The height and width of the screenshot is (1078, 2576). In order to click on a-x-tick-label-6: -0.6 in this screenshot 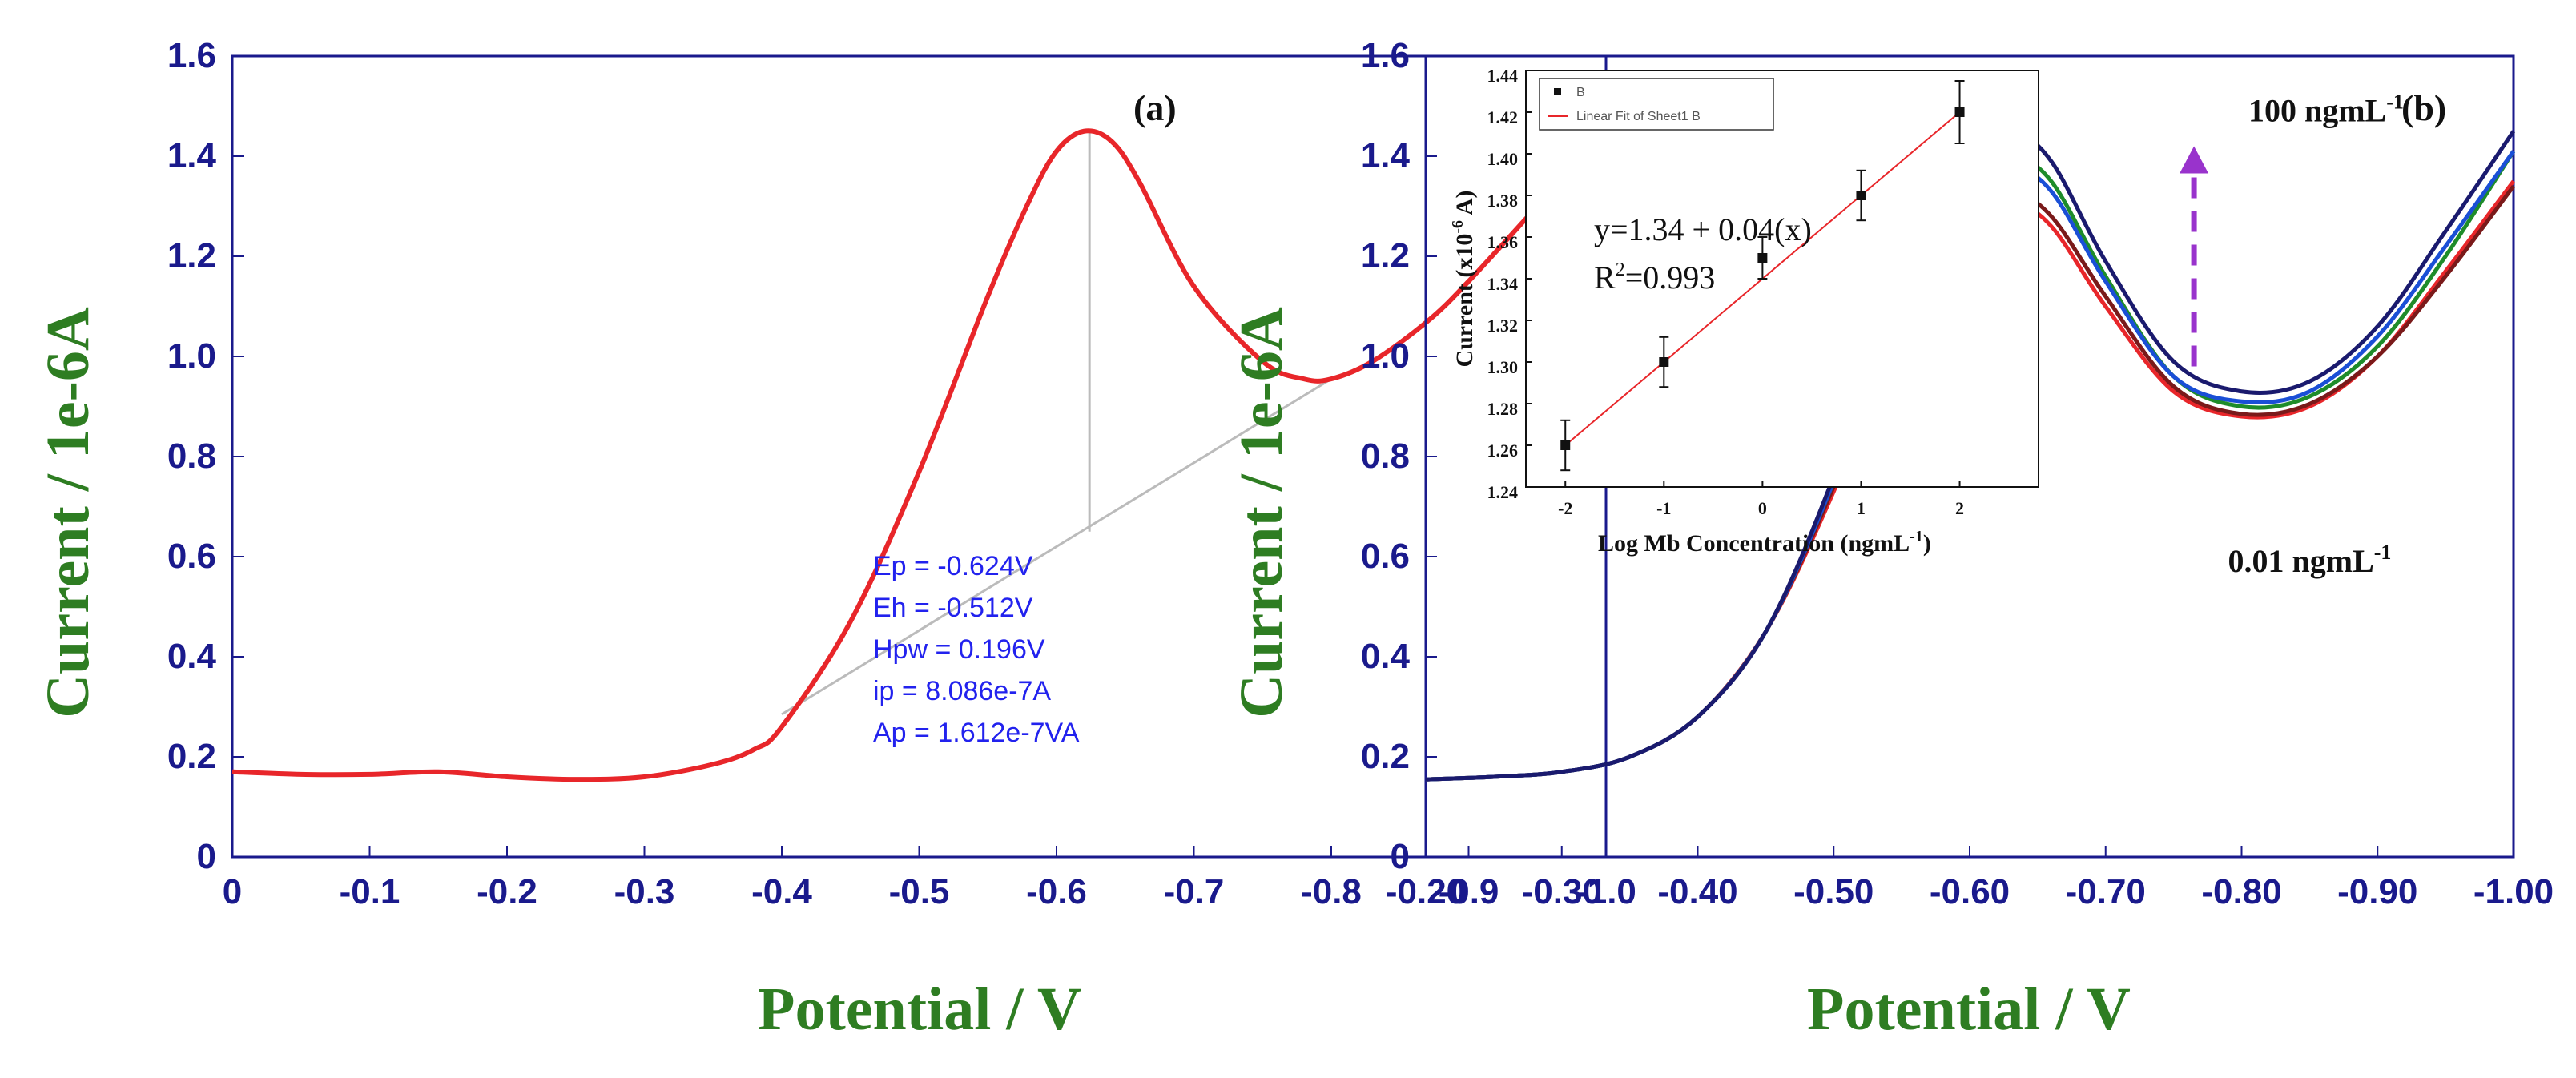, I will do `click(1056, 891)`.